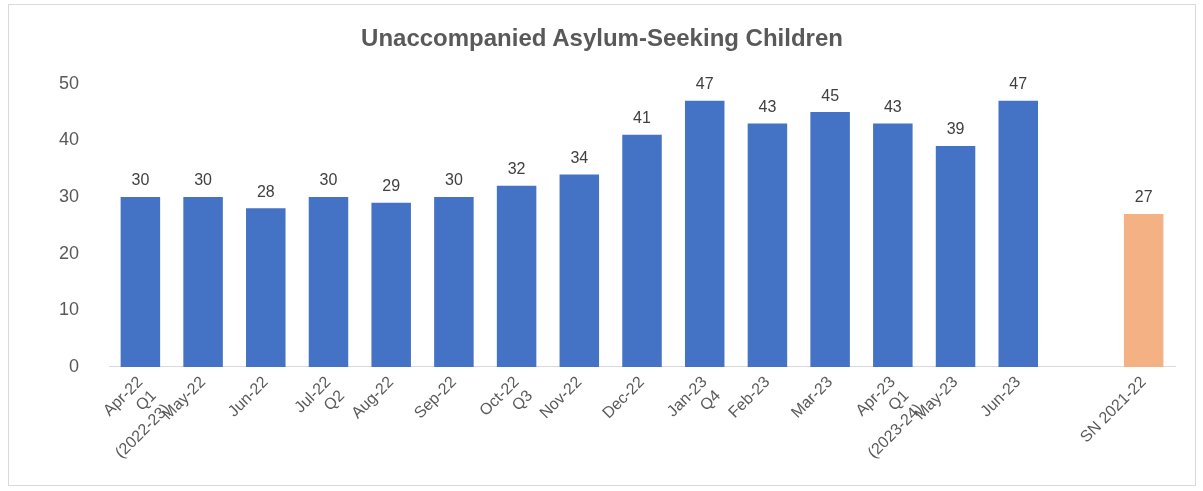 The image size is (1203, 491). What do you see at coordinates (579, 157) in the screenshot?
I see `data-label: 34` at bounding box center [579, 157].